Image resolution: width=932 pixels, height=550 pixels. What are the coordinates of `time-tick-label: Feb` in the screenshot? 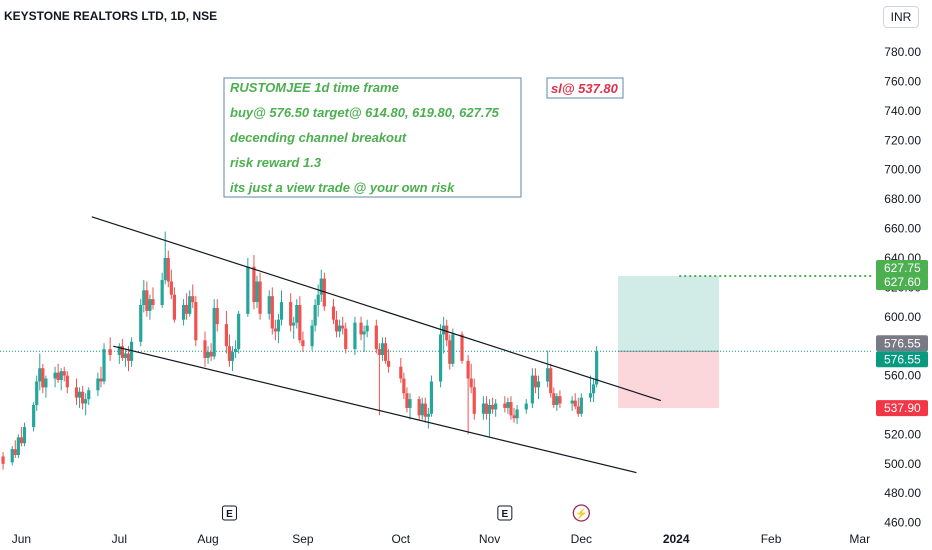 It's located at (771, 539).